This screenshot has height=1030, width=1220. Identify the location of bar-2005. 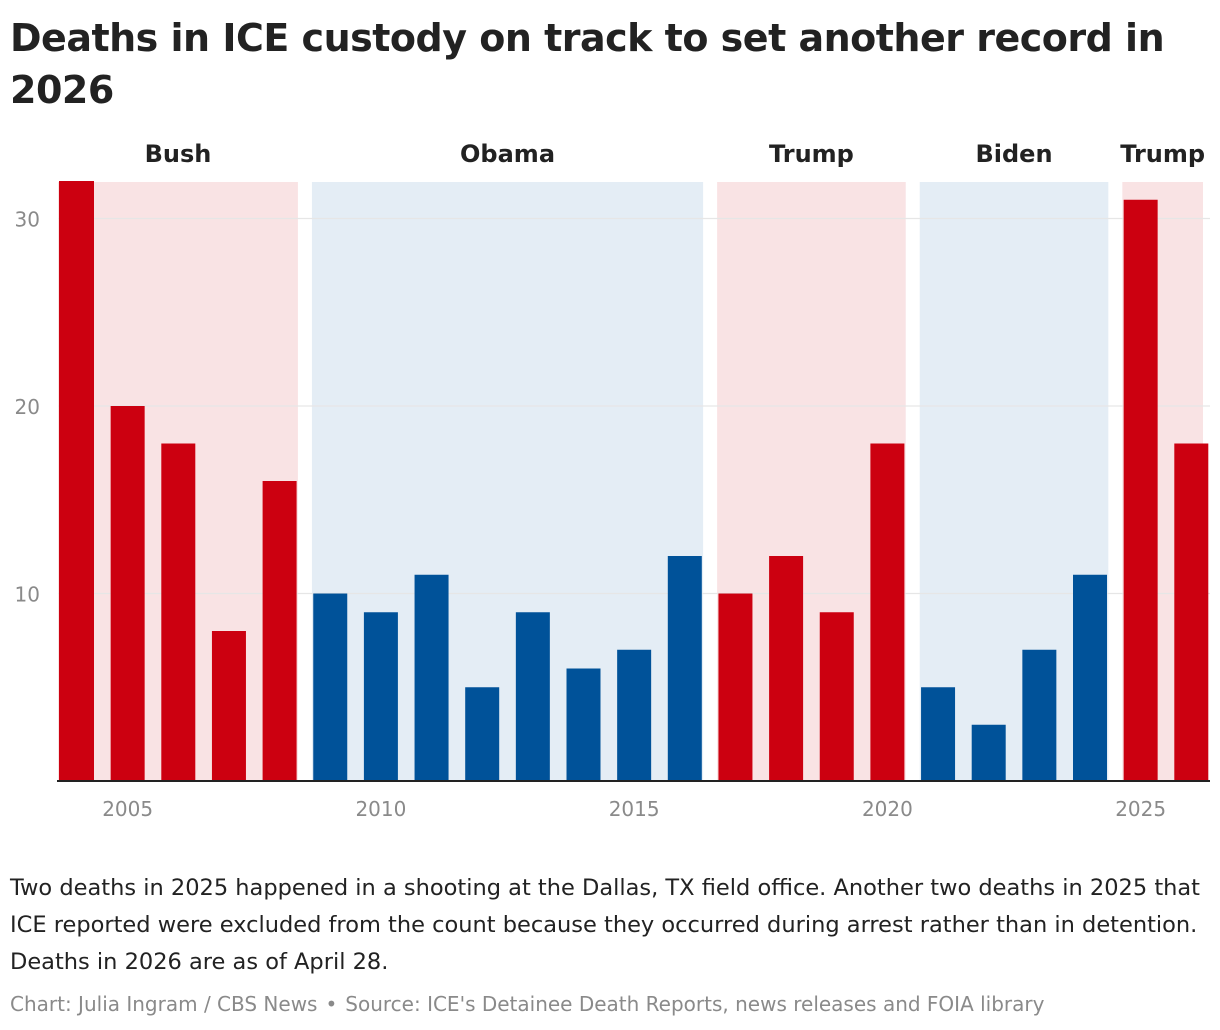
(127, 593).